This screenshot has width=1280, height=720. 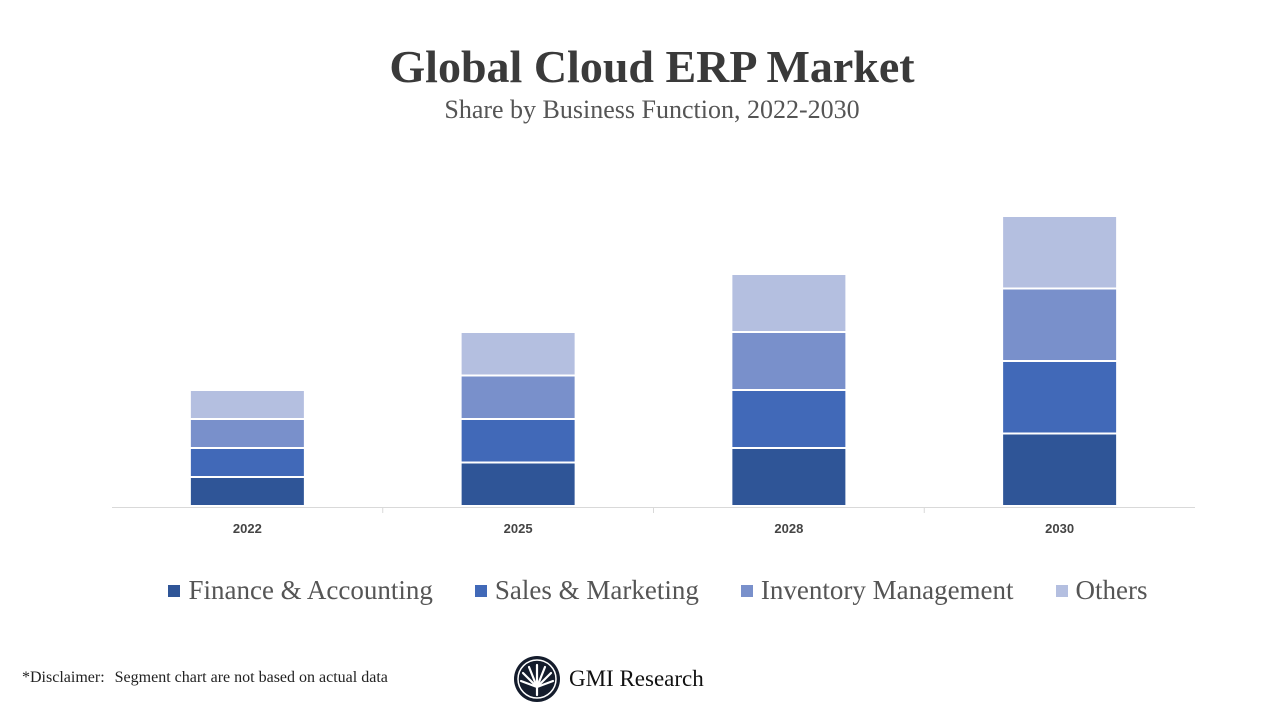 What do you see at coordinates (518, 528) in the screenshot?
I see `x-tick-label: 2025` at bounding box center [518, 528].